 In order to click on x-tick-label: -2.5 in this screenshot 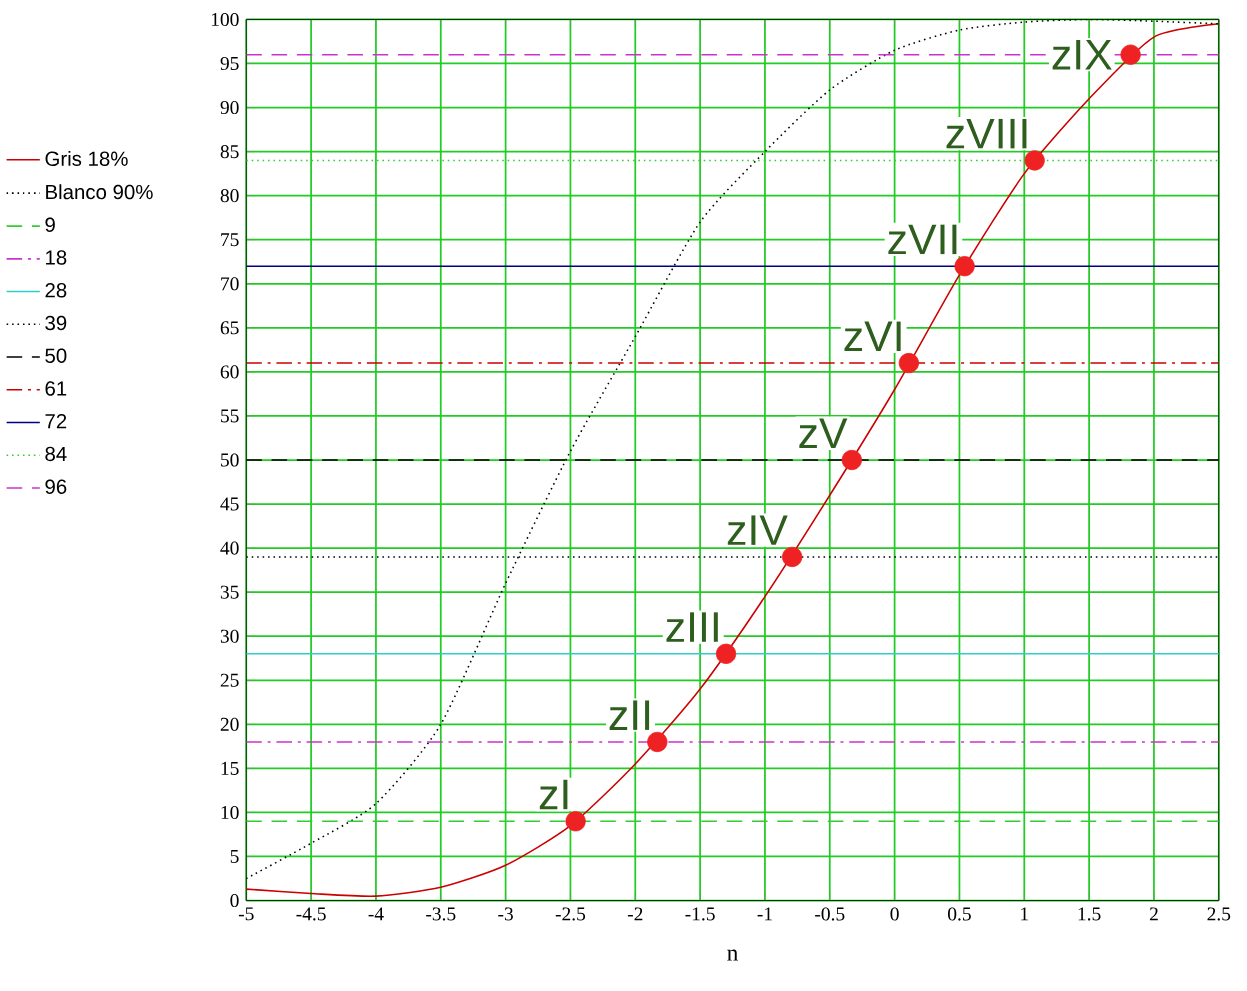, I will do `click(570, 914)`.